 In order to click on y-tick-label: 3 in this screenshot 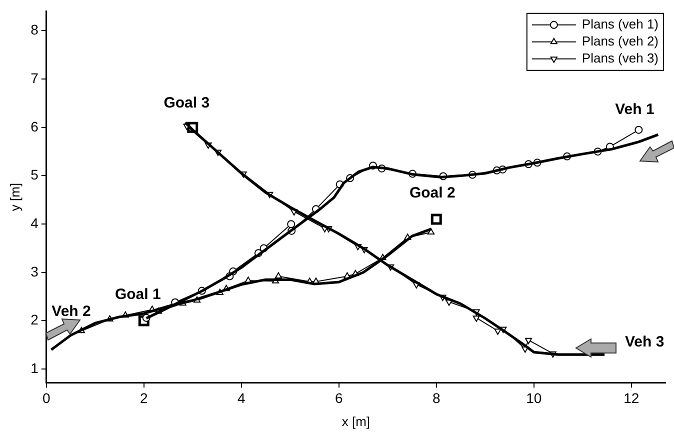, I will do `click(34, 271)`.